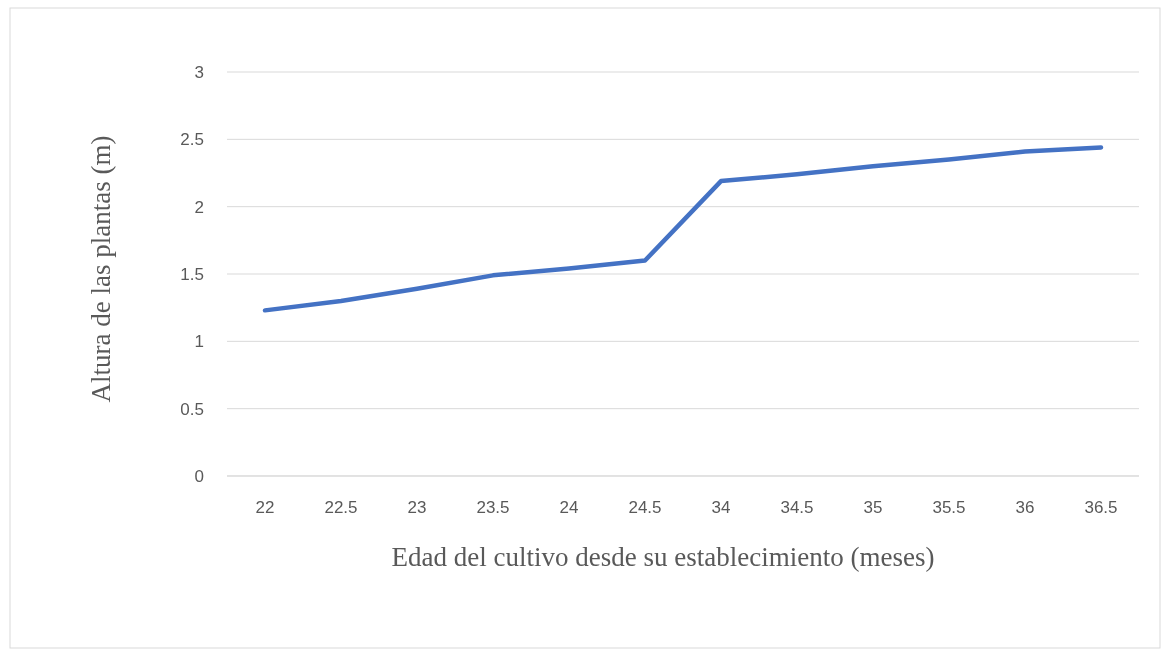 The image size is (1167, 652). What do you see at coordinates (192, 409) in the screenshot?
I see `y-tick-label: 0.5` at bounding box center [192, 409].